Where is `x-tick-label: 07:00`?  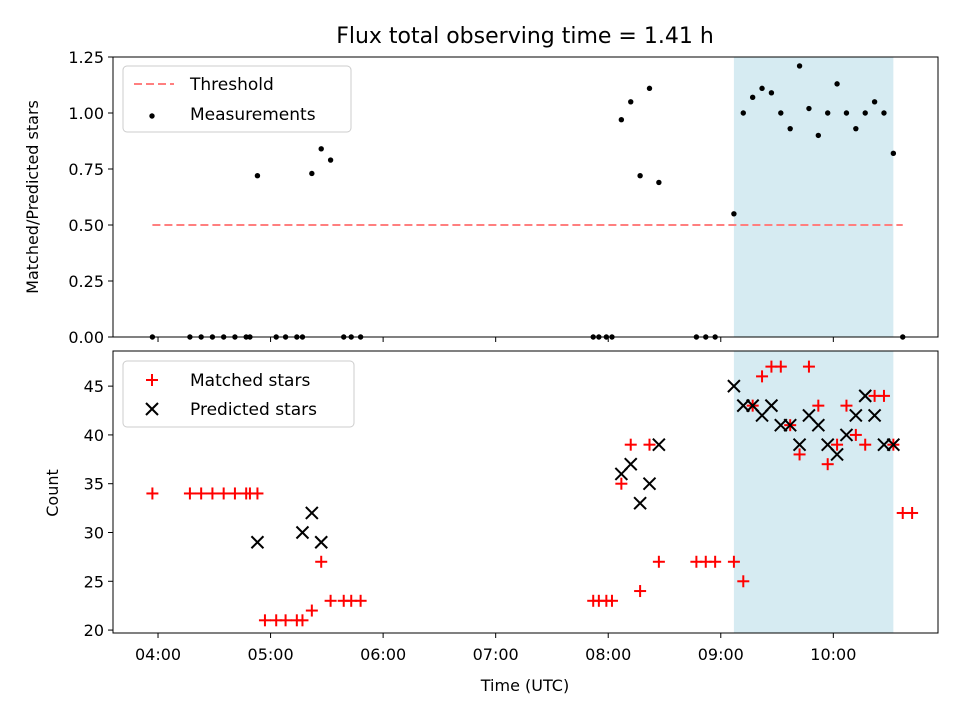 x-tick-label: 07:00 is located at coordinates (496, 654).